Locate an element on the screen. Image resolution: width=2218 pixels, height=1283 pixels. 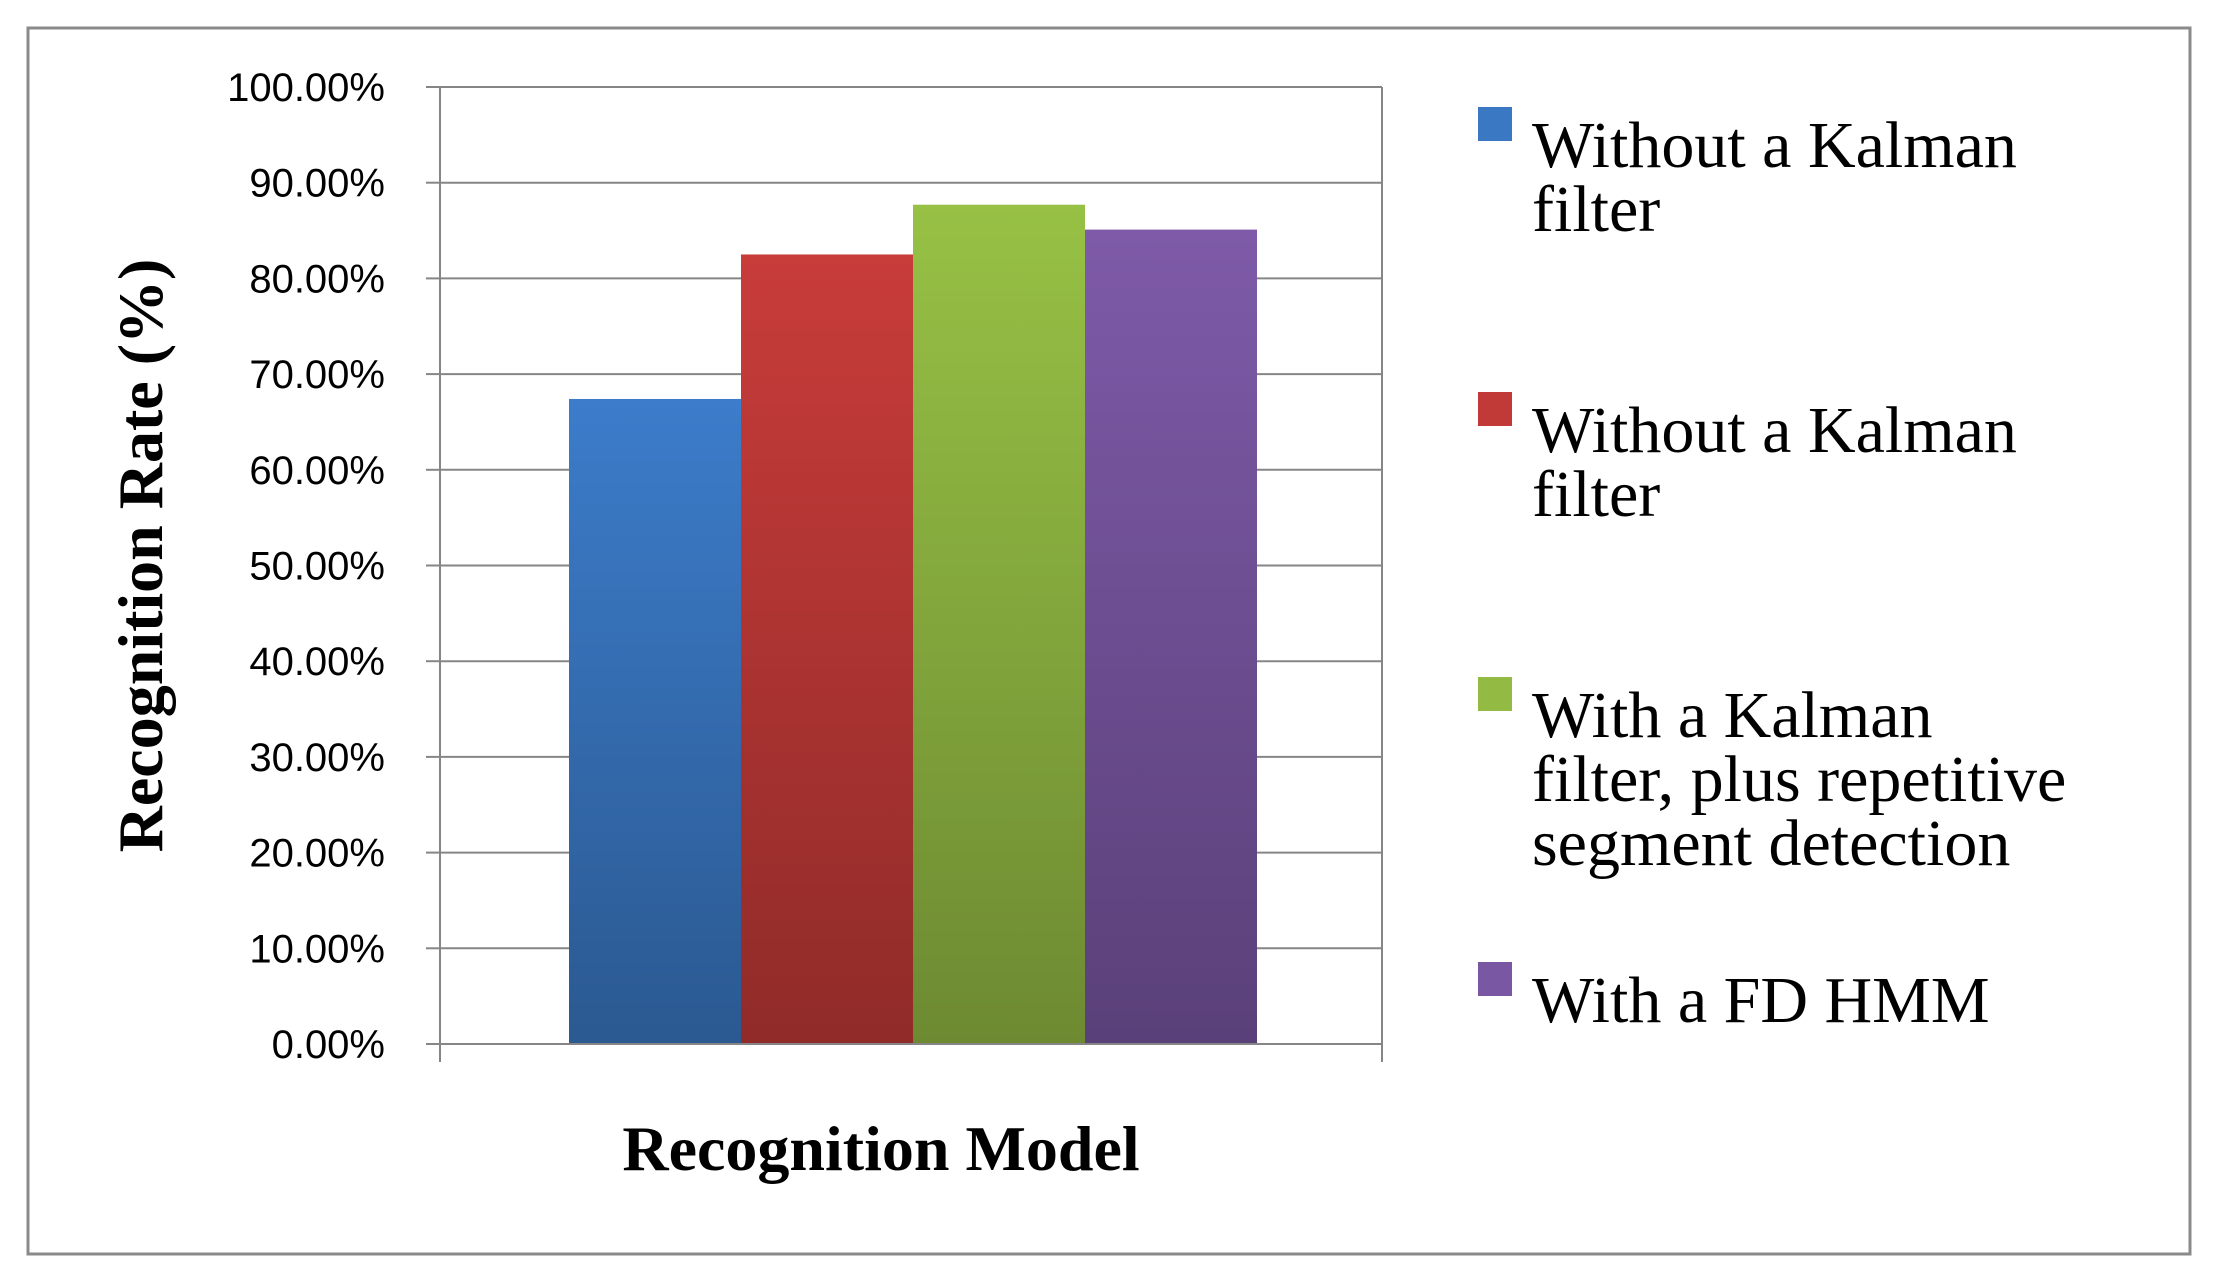
legend-label: filter, plus repetitive is located at coordinates (1799, 779).